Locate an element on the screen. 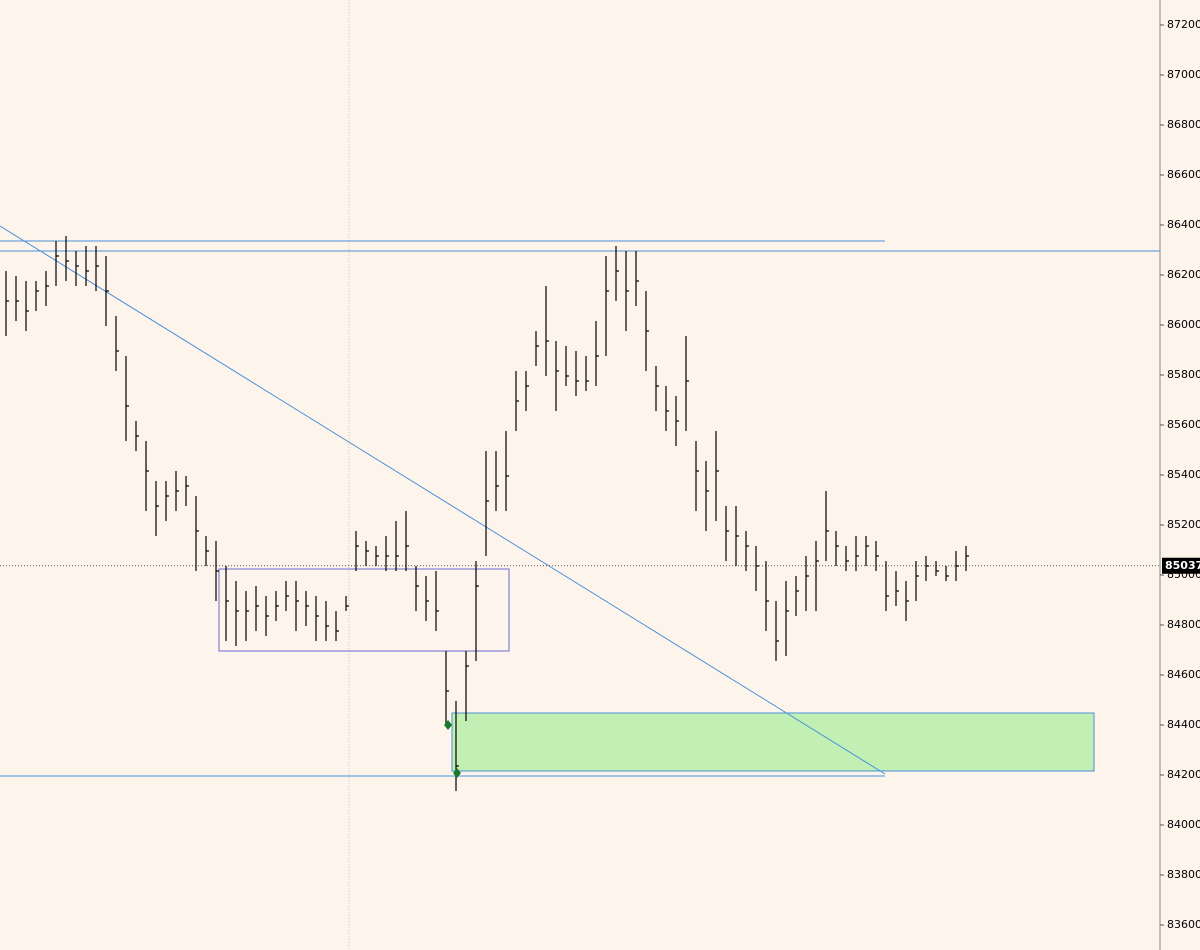 The image size is (1200, 950). last-price-label: 85037 is located at coordinates (1182, 565).